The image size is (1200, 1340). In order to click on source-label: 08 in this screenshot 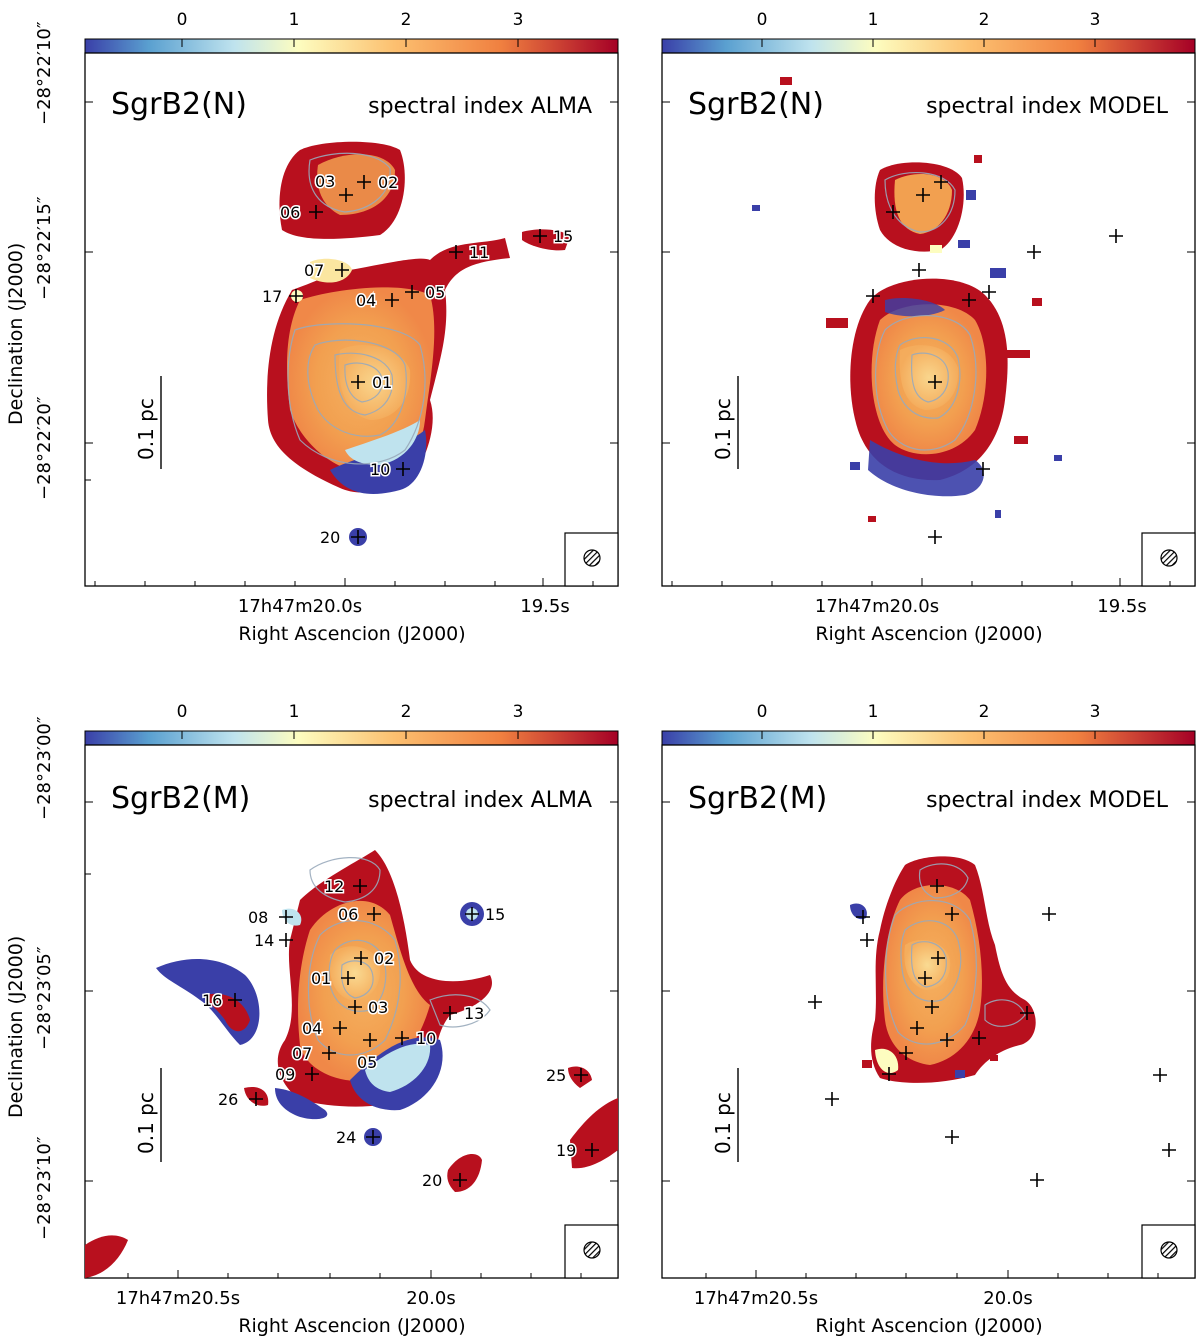, I will do `click(258, 917)`.